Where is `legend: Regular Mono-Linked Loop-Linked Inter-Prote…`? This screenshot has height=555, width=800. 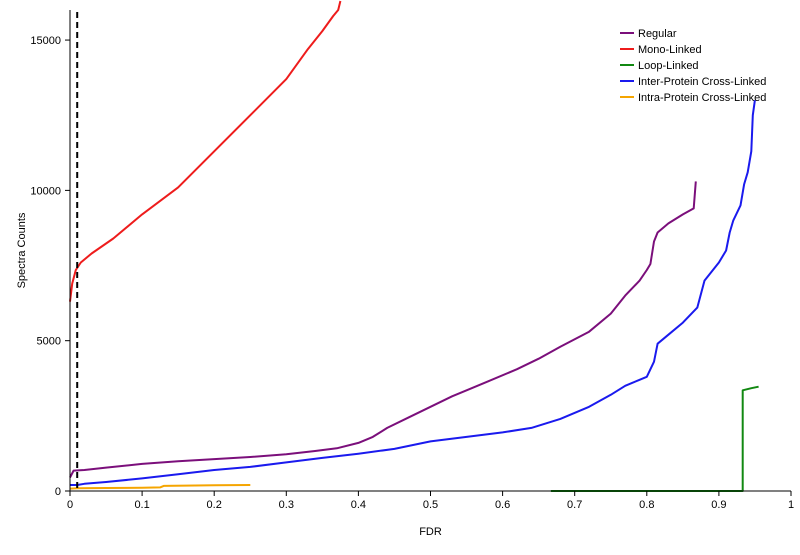 legend: Regular Mono-Linked Loop-Linked Inter-Prote… is located at coordinates (693, 66).